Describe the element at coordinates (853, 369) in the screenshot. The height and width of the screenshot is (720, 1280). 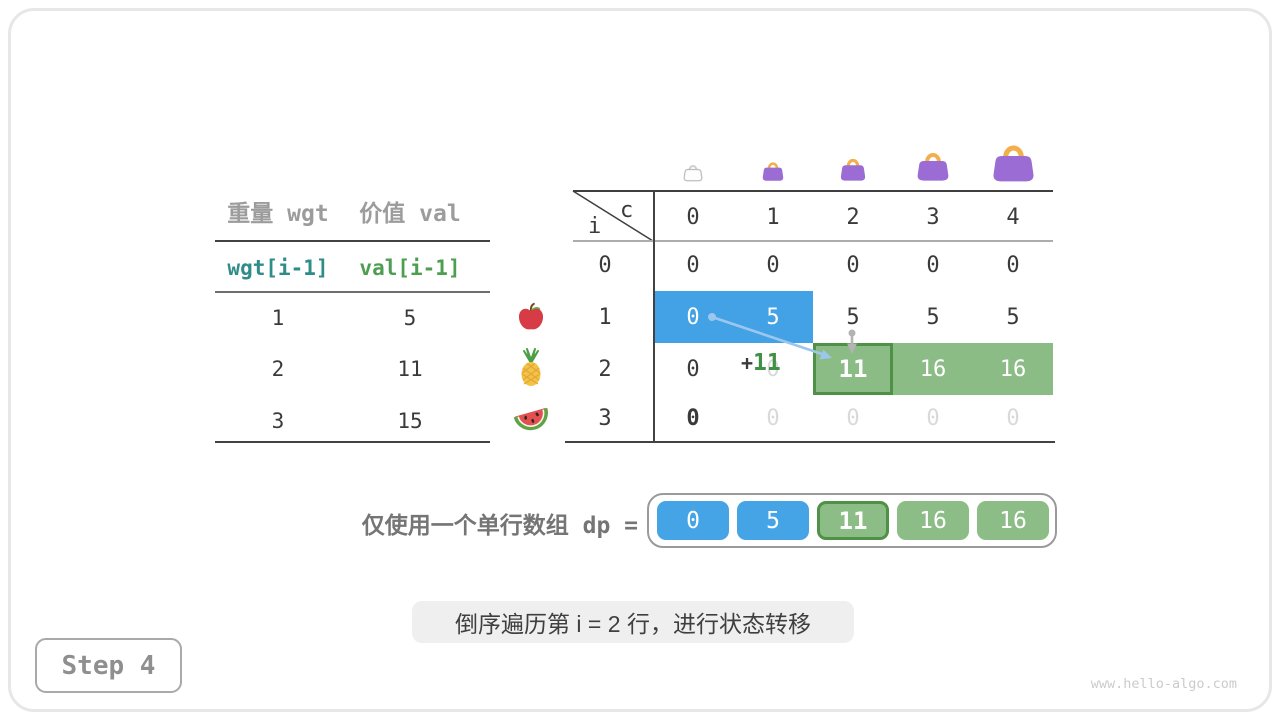
I see `dp-cell-2-2: 11` at that location.